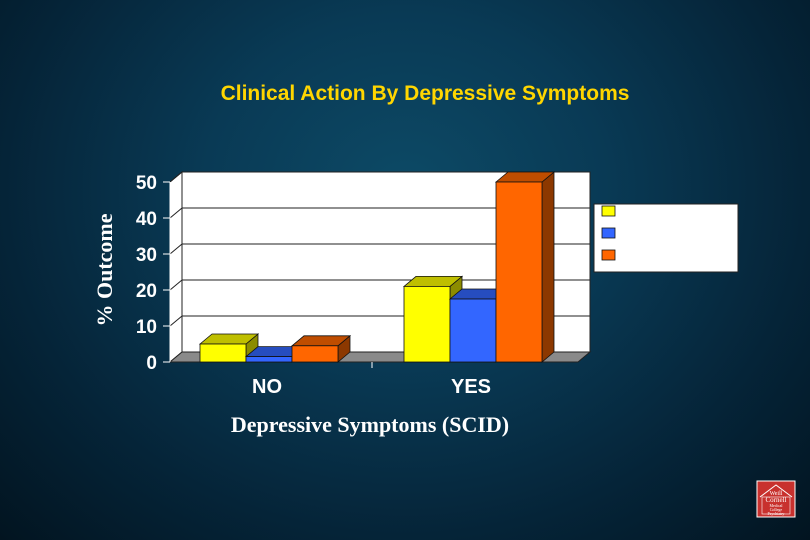  What do you see at coordinates (425, 93) in the screenshot?
I see `chart-title: Clinical Action By Depressive Symptoms` at bounding box center [425, 93].